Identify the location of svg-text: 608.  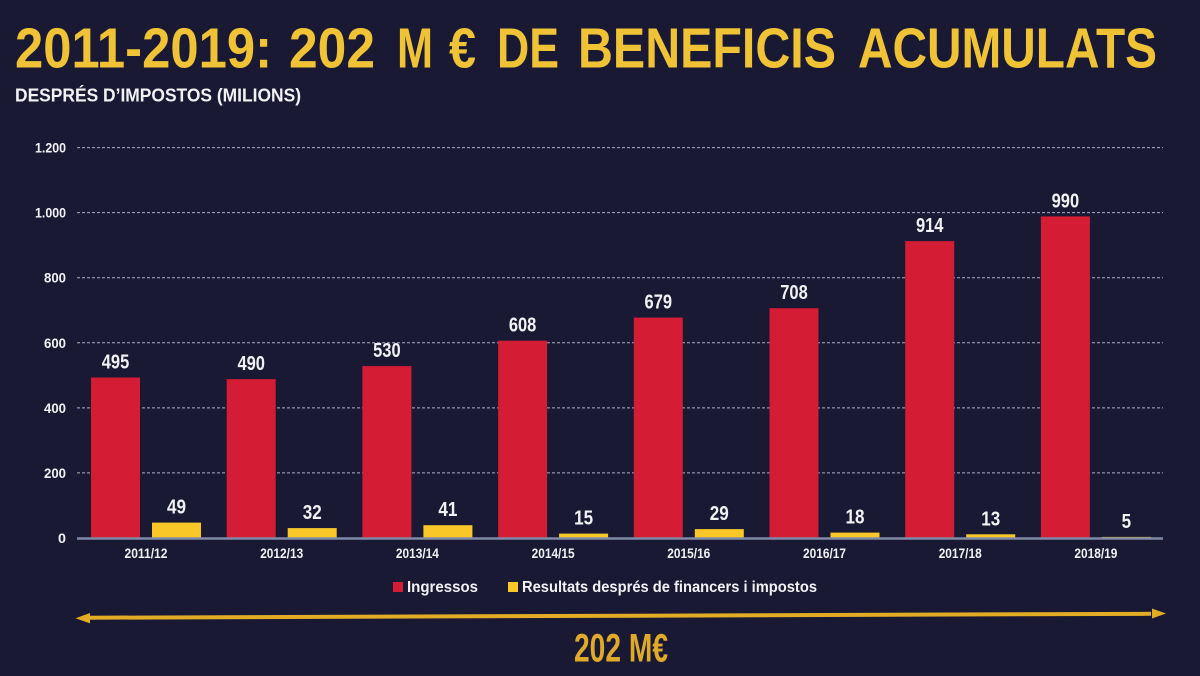
(523, 326).